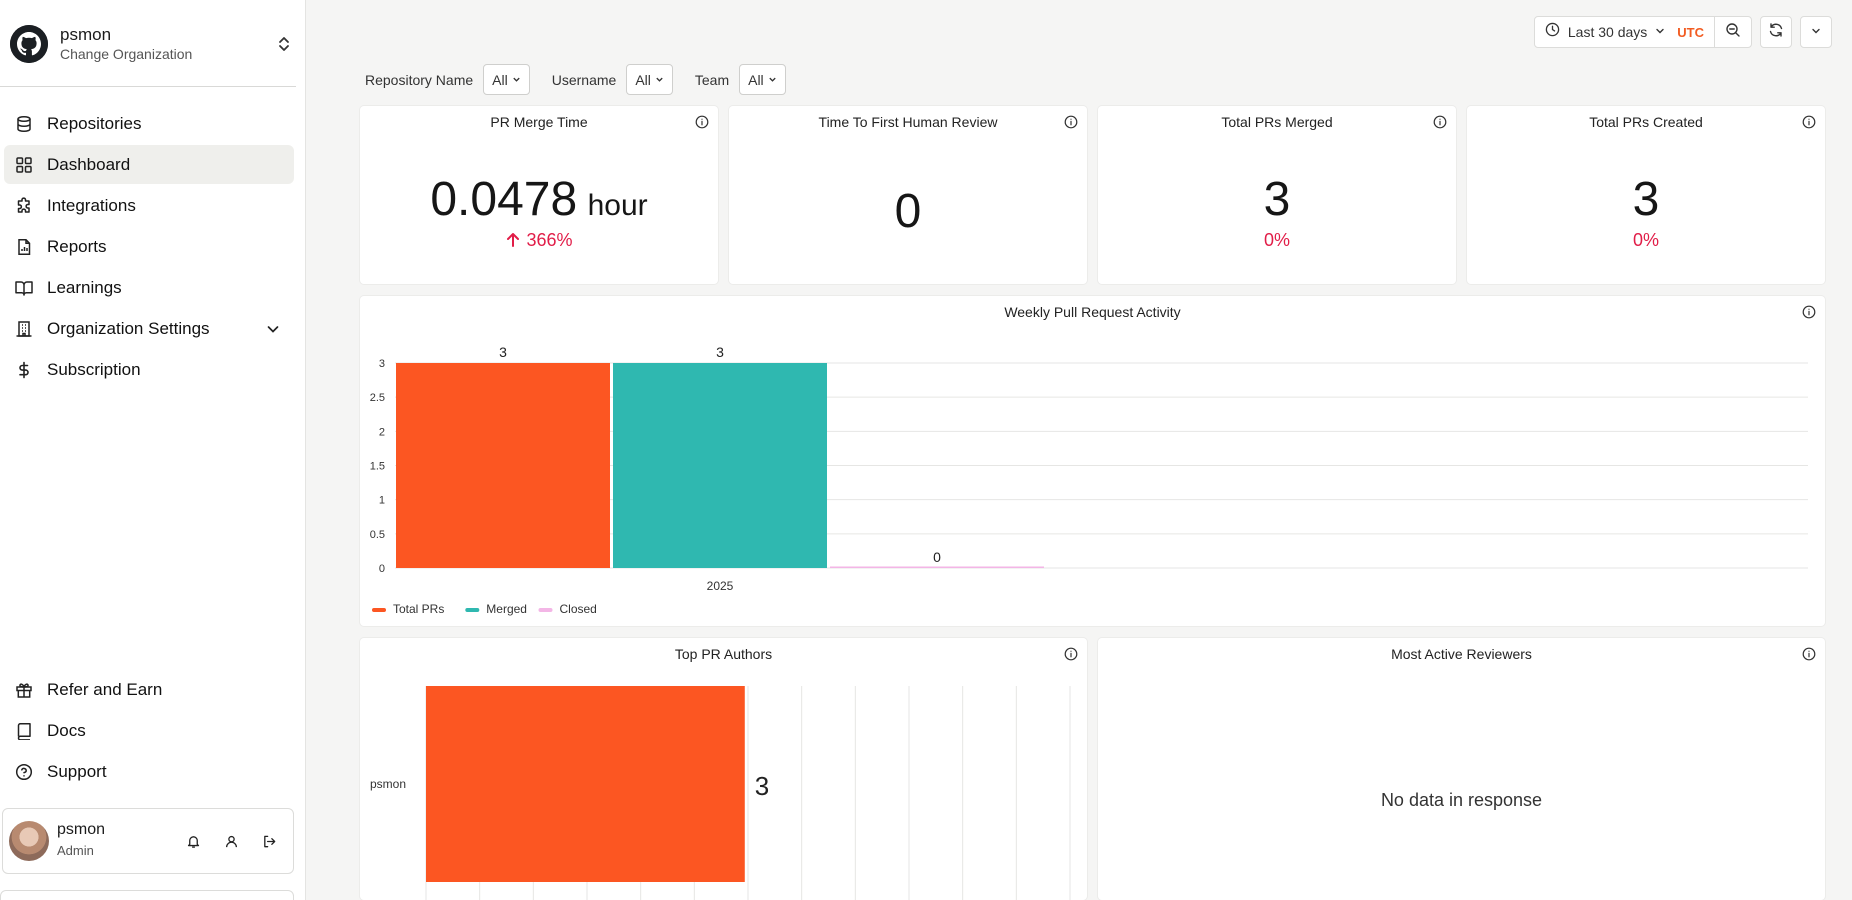 The image size is (1852, 900). Describe the element at coordinates (1607, 32) in the screenshot. I see `date-range-label: Last 30 days` at that location.